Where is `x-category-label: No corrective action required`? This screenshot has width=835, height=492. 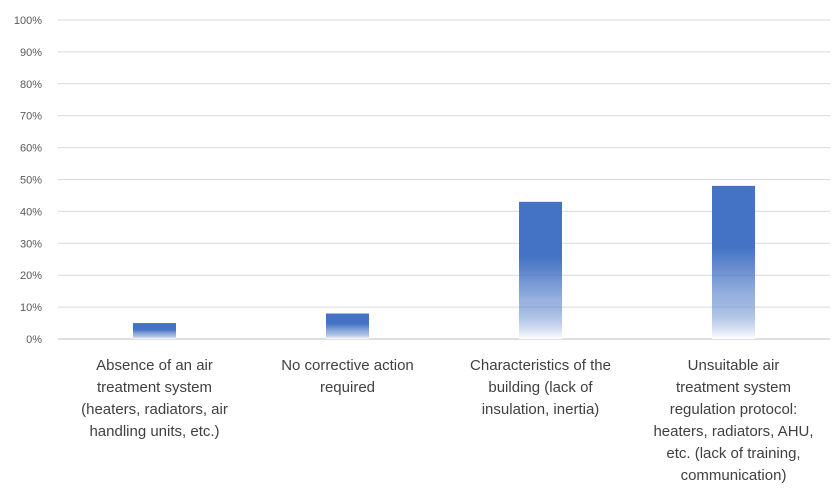 x-category-label: No corrective action required is located at coordinates (347, 376).